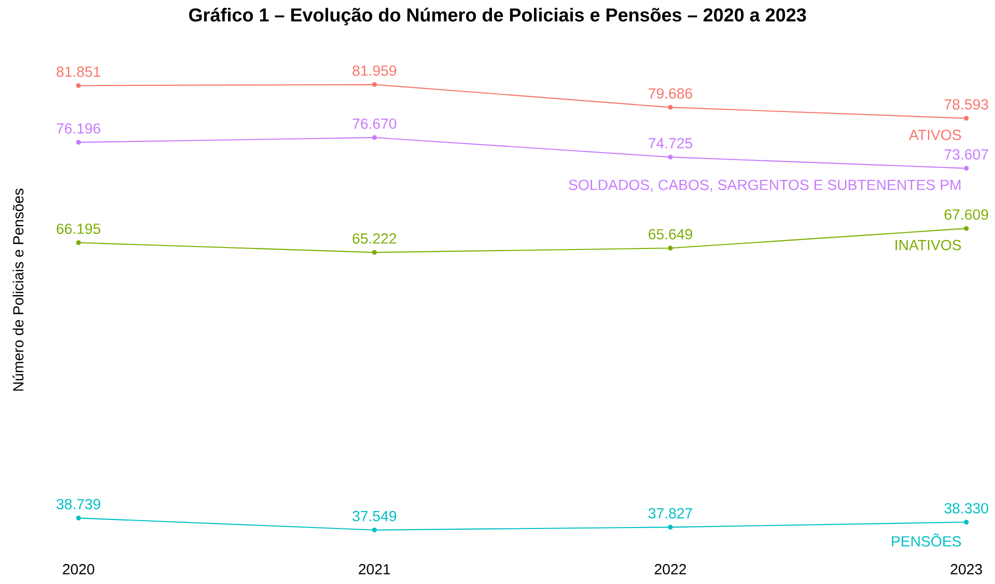  I want to click on data-label: 37.549, so click(374, 516).